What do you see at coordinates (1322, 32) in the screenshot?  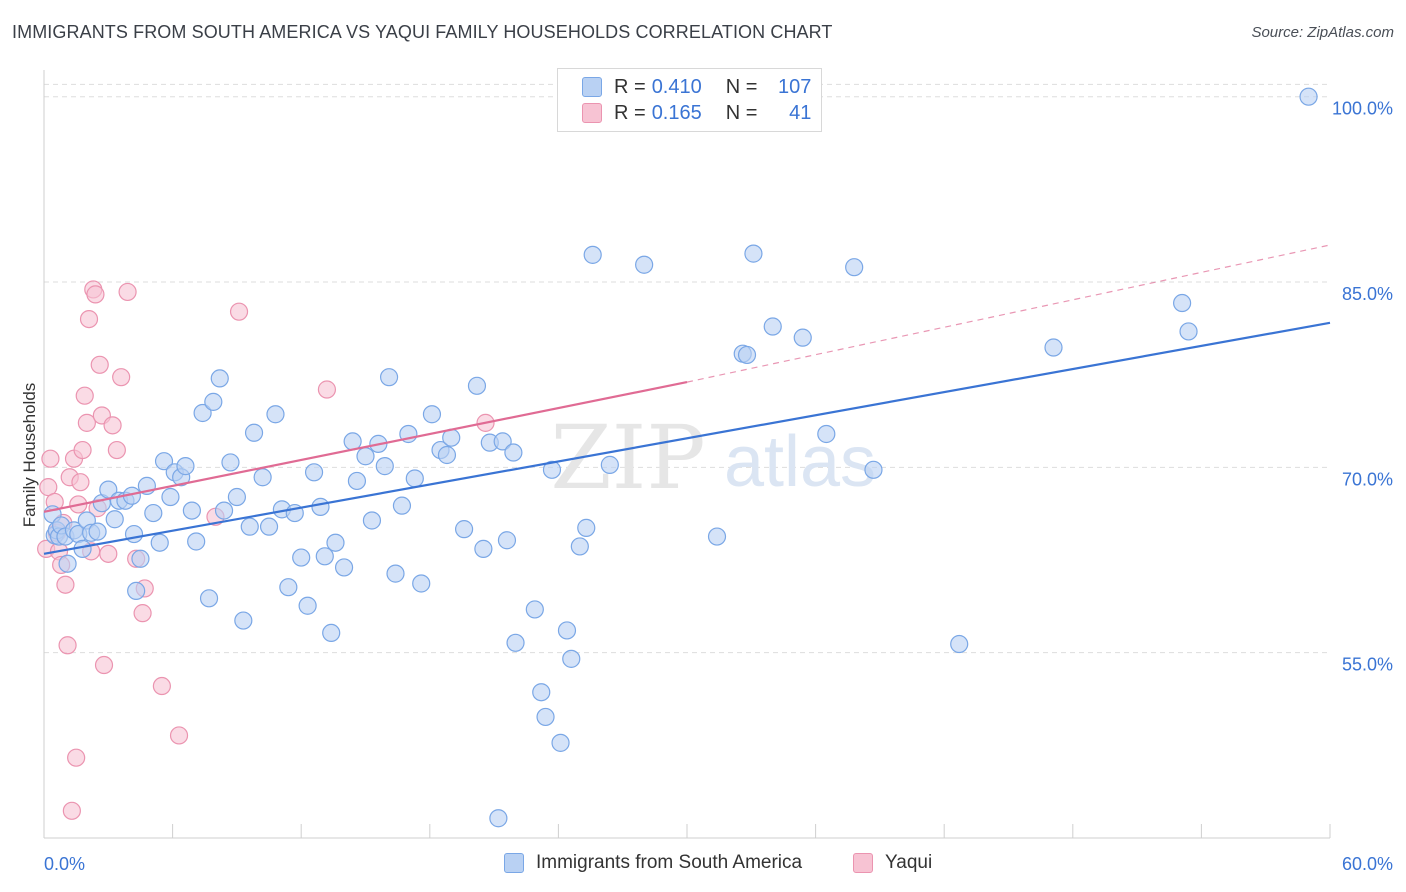 I see `source-label: Source: ZipAtlas.com` at bounding box center [1322, 32].